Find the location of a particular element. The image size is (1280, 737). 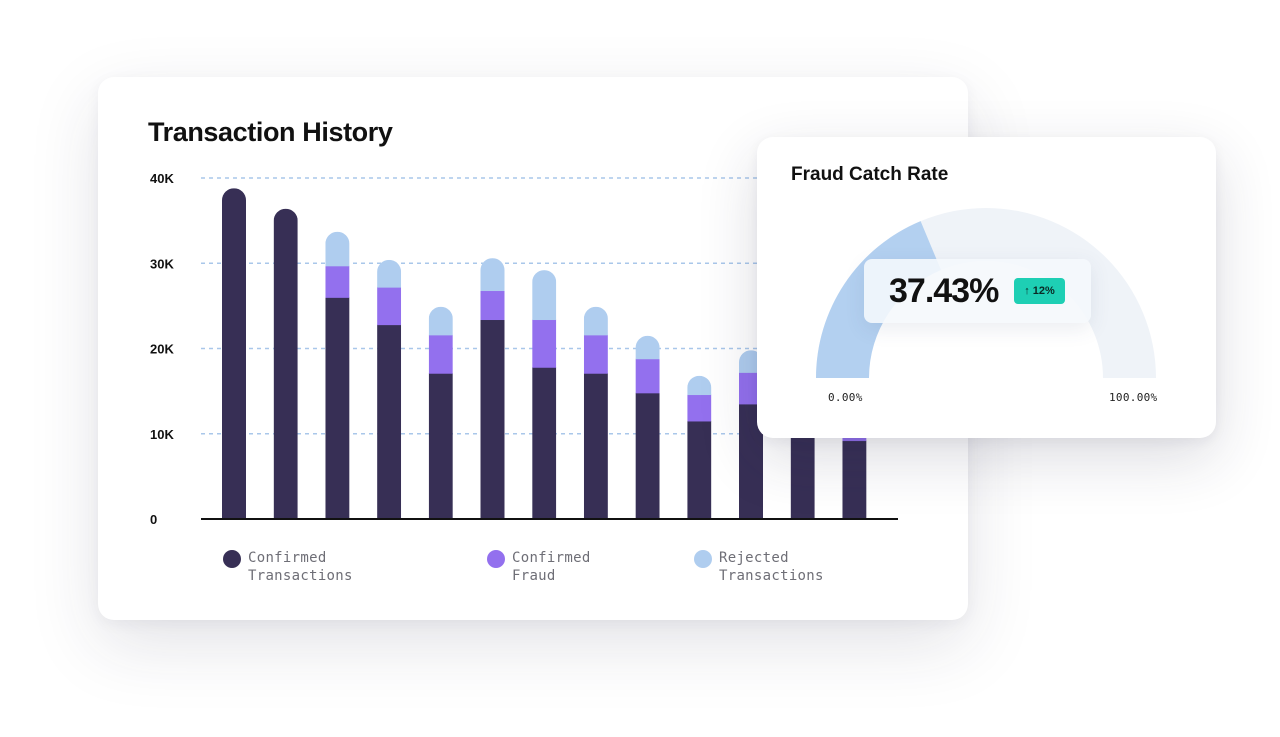

legend-item-confirmed-fraud: Confirmed Fraud is located at coordinates (569, 567).